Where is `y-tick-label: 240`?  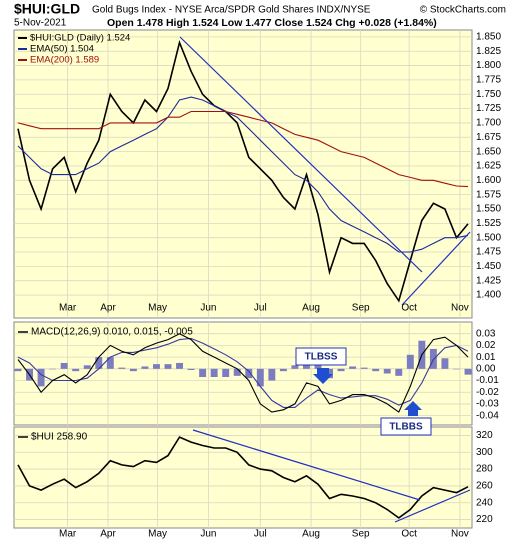 y-tick-label: 240 is located at coordinates (484, 502).